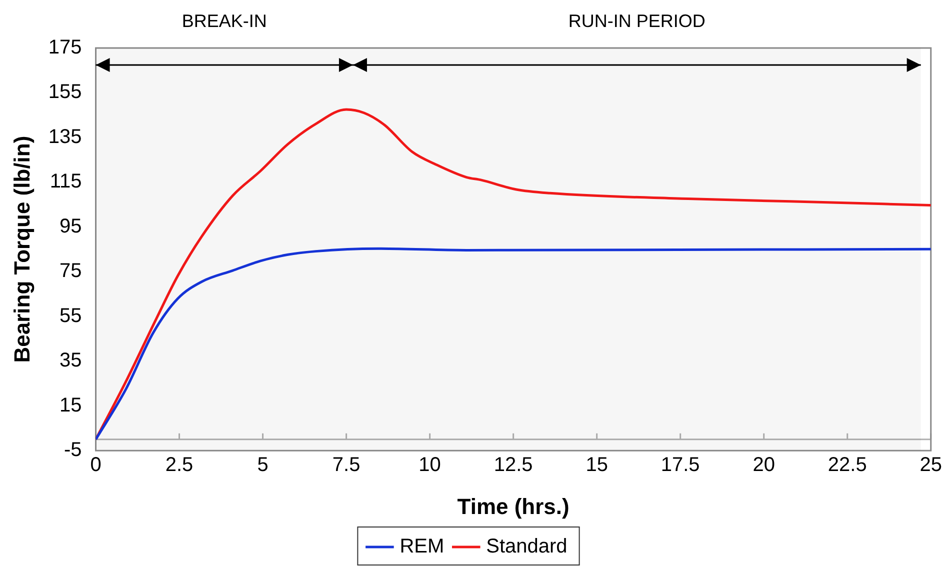 The image size is (945, 571). Describe the element at coordinates (527, 547) in the screenshot. I see `legend-label: Standard` at that location.